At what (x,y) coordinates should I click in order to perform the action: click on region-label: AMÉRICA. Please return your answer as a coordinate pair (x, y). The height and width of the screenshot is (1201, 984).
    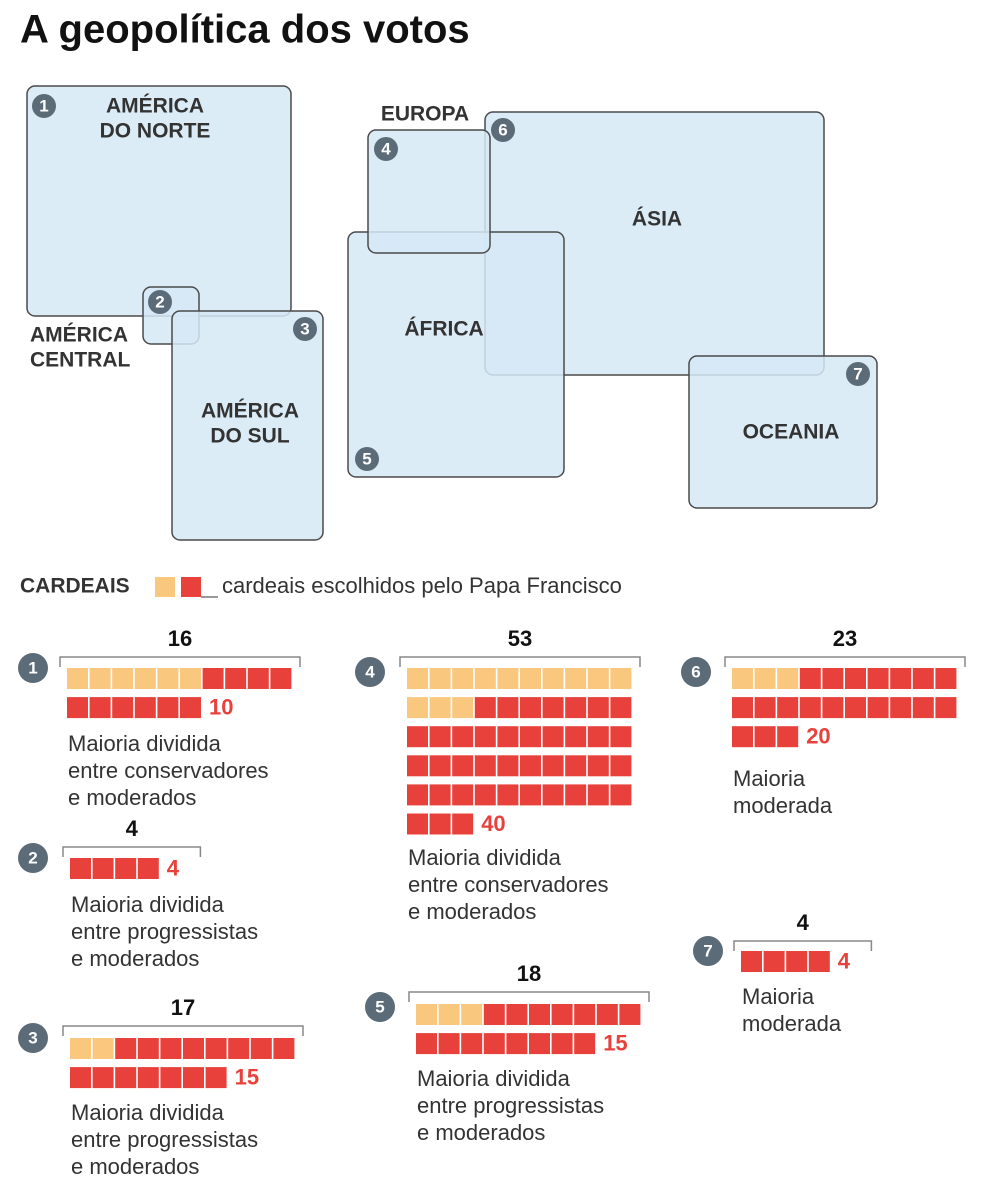
    Looking at the image, I should click on (155, 106).